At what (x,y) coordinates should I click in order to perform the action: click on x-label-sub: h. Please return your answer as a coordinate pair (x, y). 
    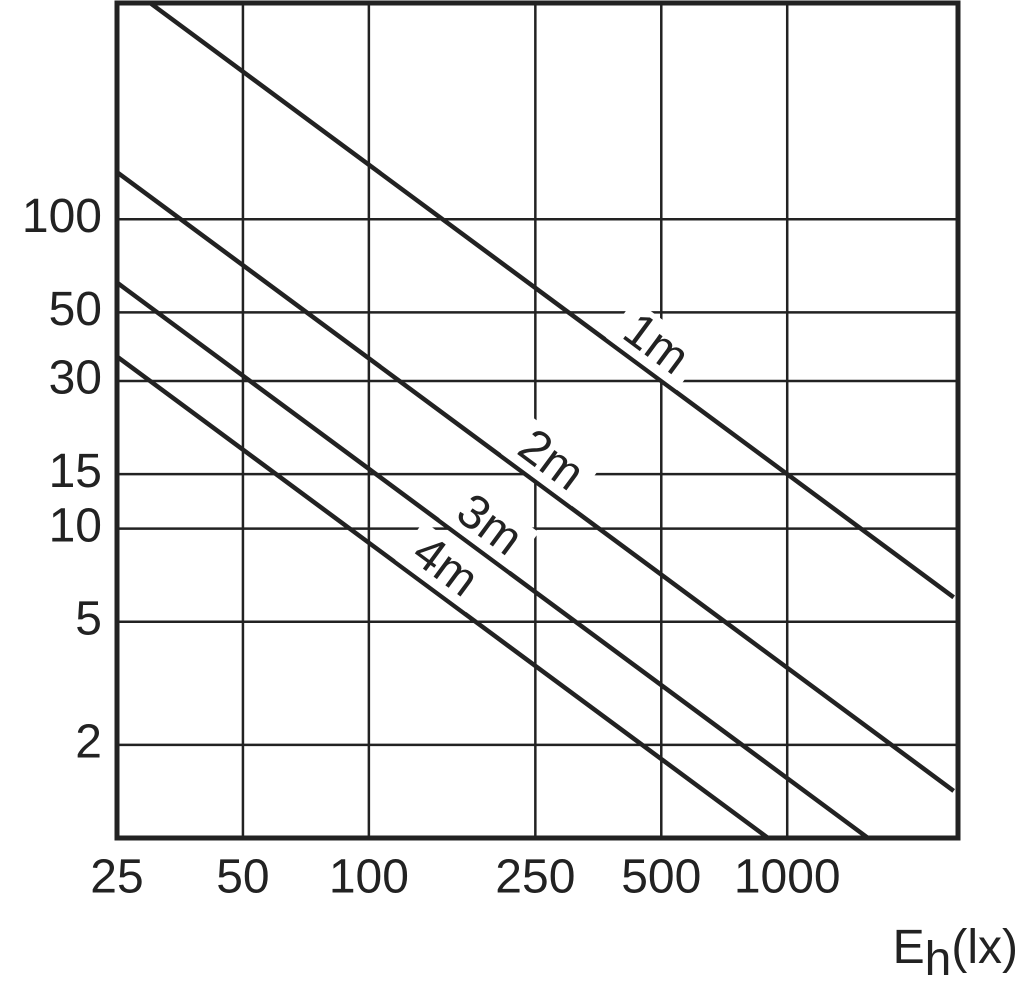
    Looking at the image, I should click on (938, 959).